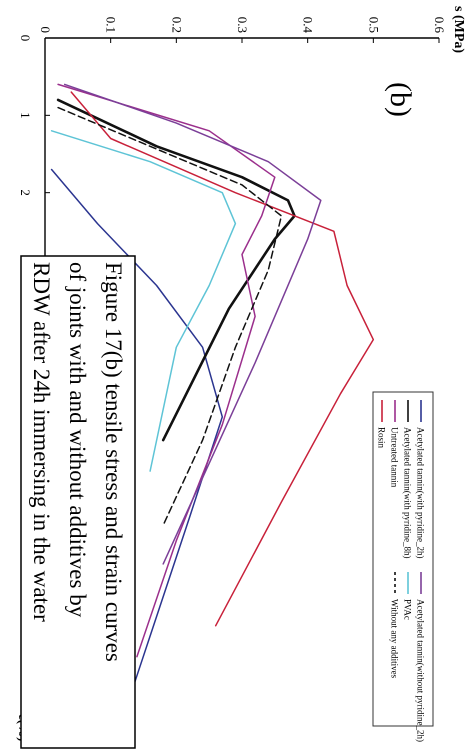 The image size is (473, 751). What do you see at coordinates (439, 25) in the screenshot?
I see `y-tick-label: 0.6` at bounding box center [439, 25].